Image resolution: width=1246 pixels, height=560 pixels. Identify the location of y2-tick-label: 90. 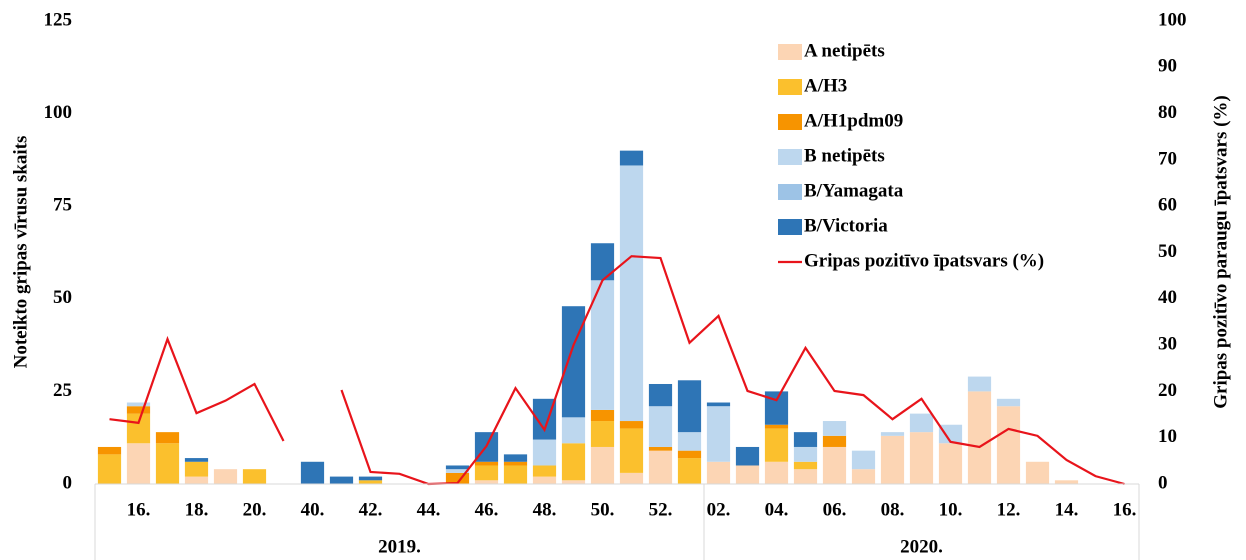
(1167, 66).